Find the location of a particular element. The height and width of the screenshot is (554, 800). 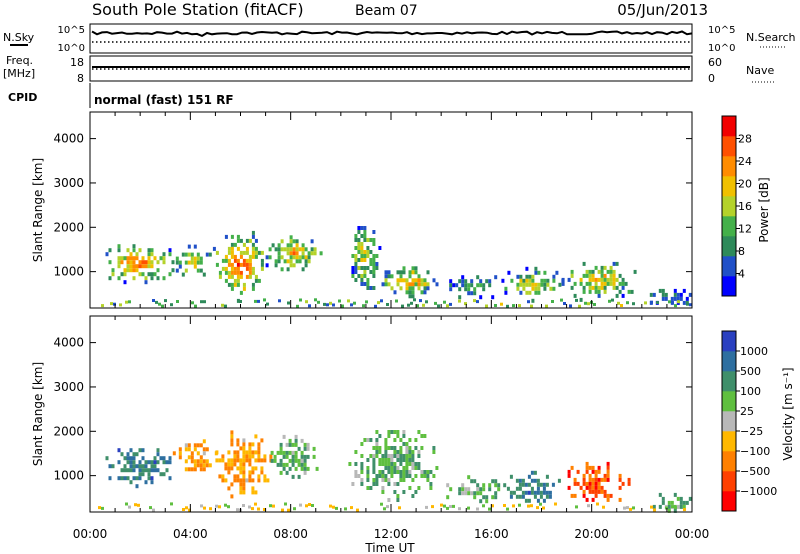

power-cbar-label-1: 8 is located at coordinates (741, 251).